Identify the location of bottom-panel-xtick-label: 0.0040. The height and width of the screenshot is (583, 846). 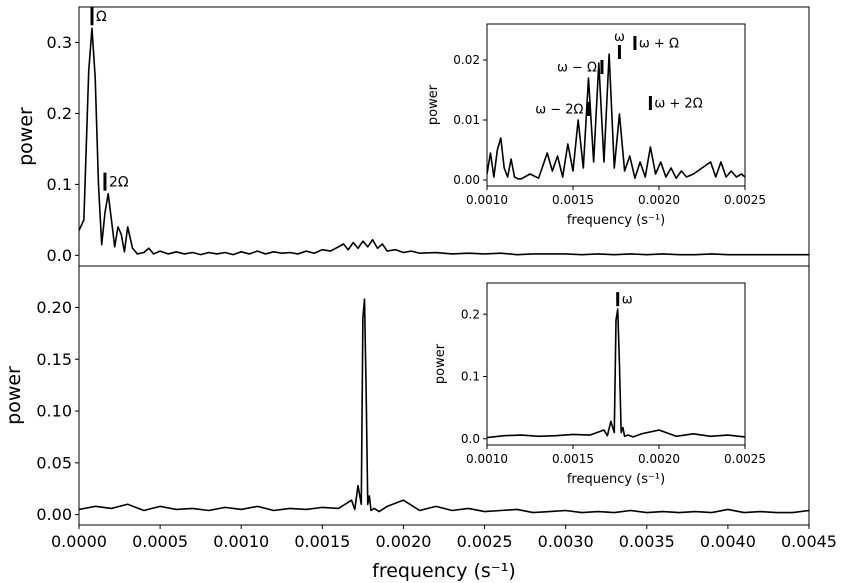
(728, 541).